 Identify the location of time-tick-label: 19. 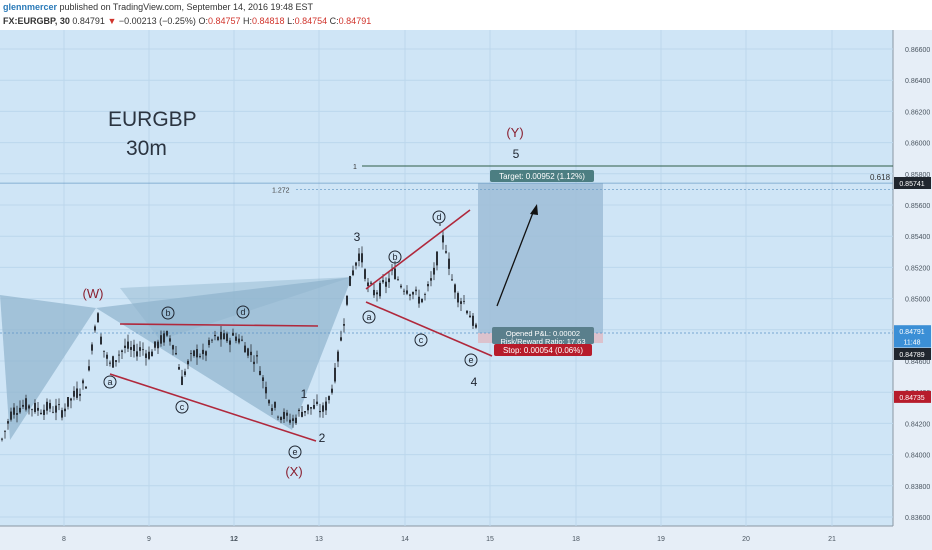
(661, 539).